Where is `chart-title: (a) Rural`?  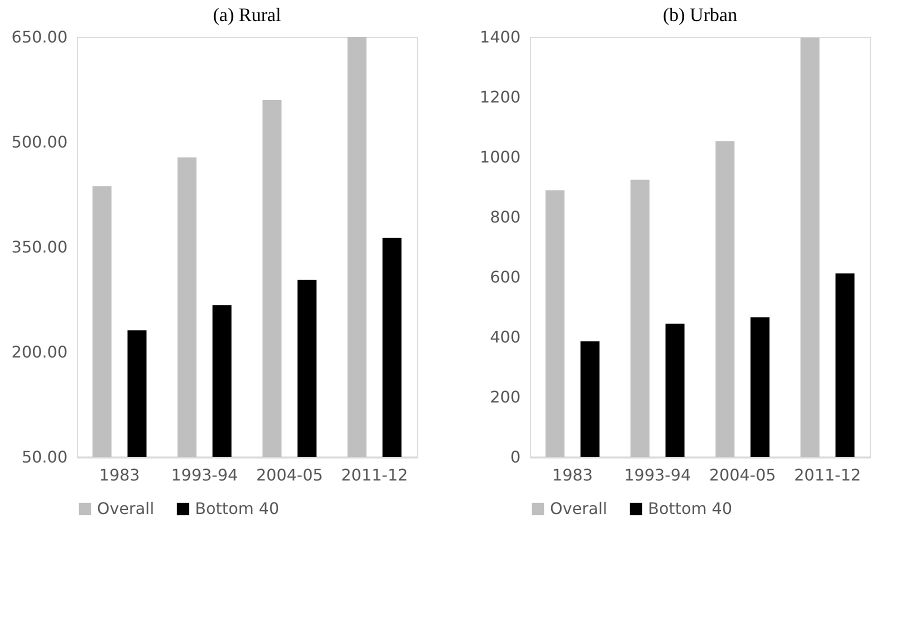
chart-title: (a) Rural is located at coordinates (247, 15).